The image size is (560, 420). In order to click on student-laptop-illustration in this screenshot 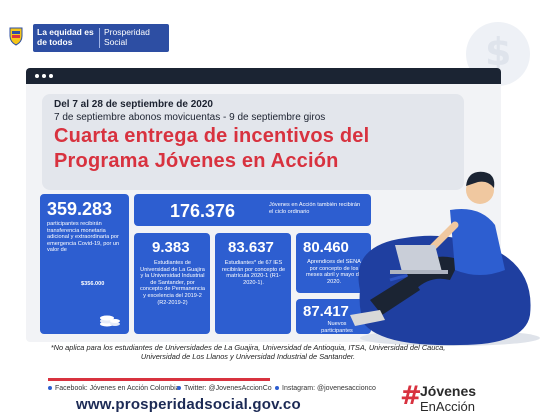, I will do `click(445, 258)`.